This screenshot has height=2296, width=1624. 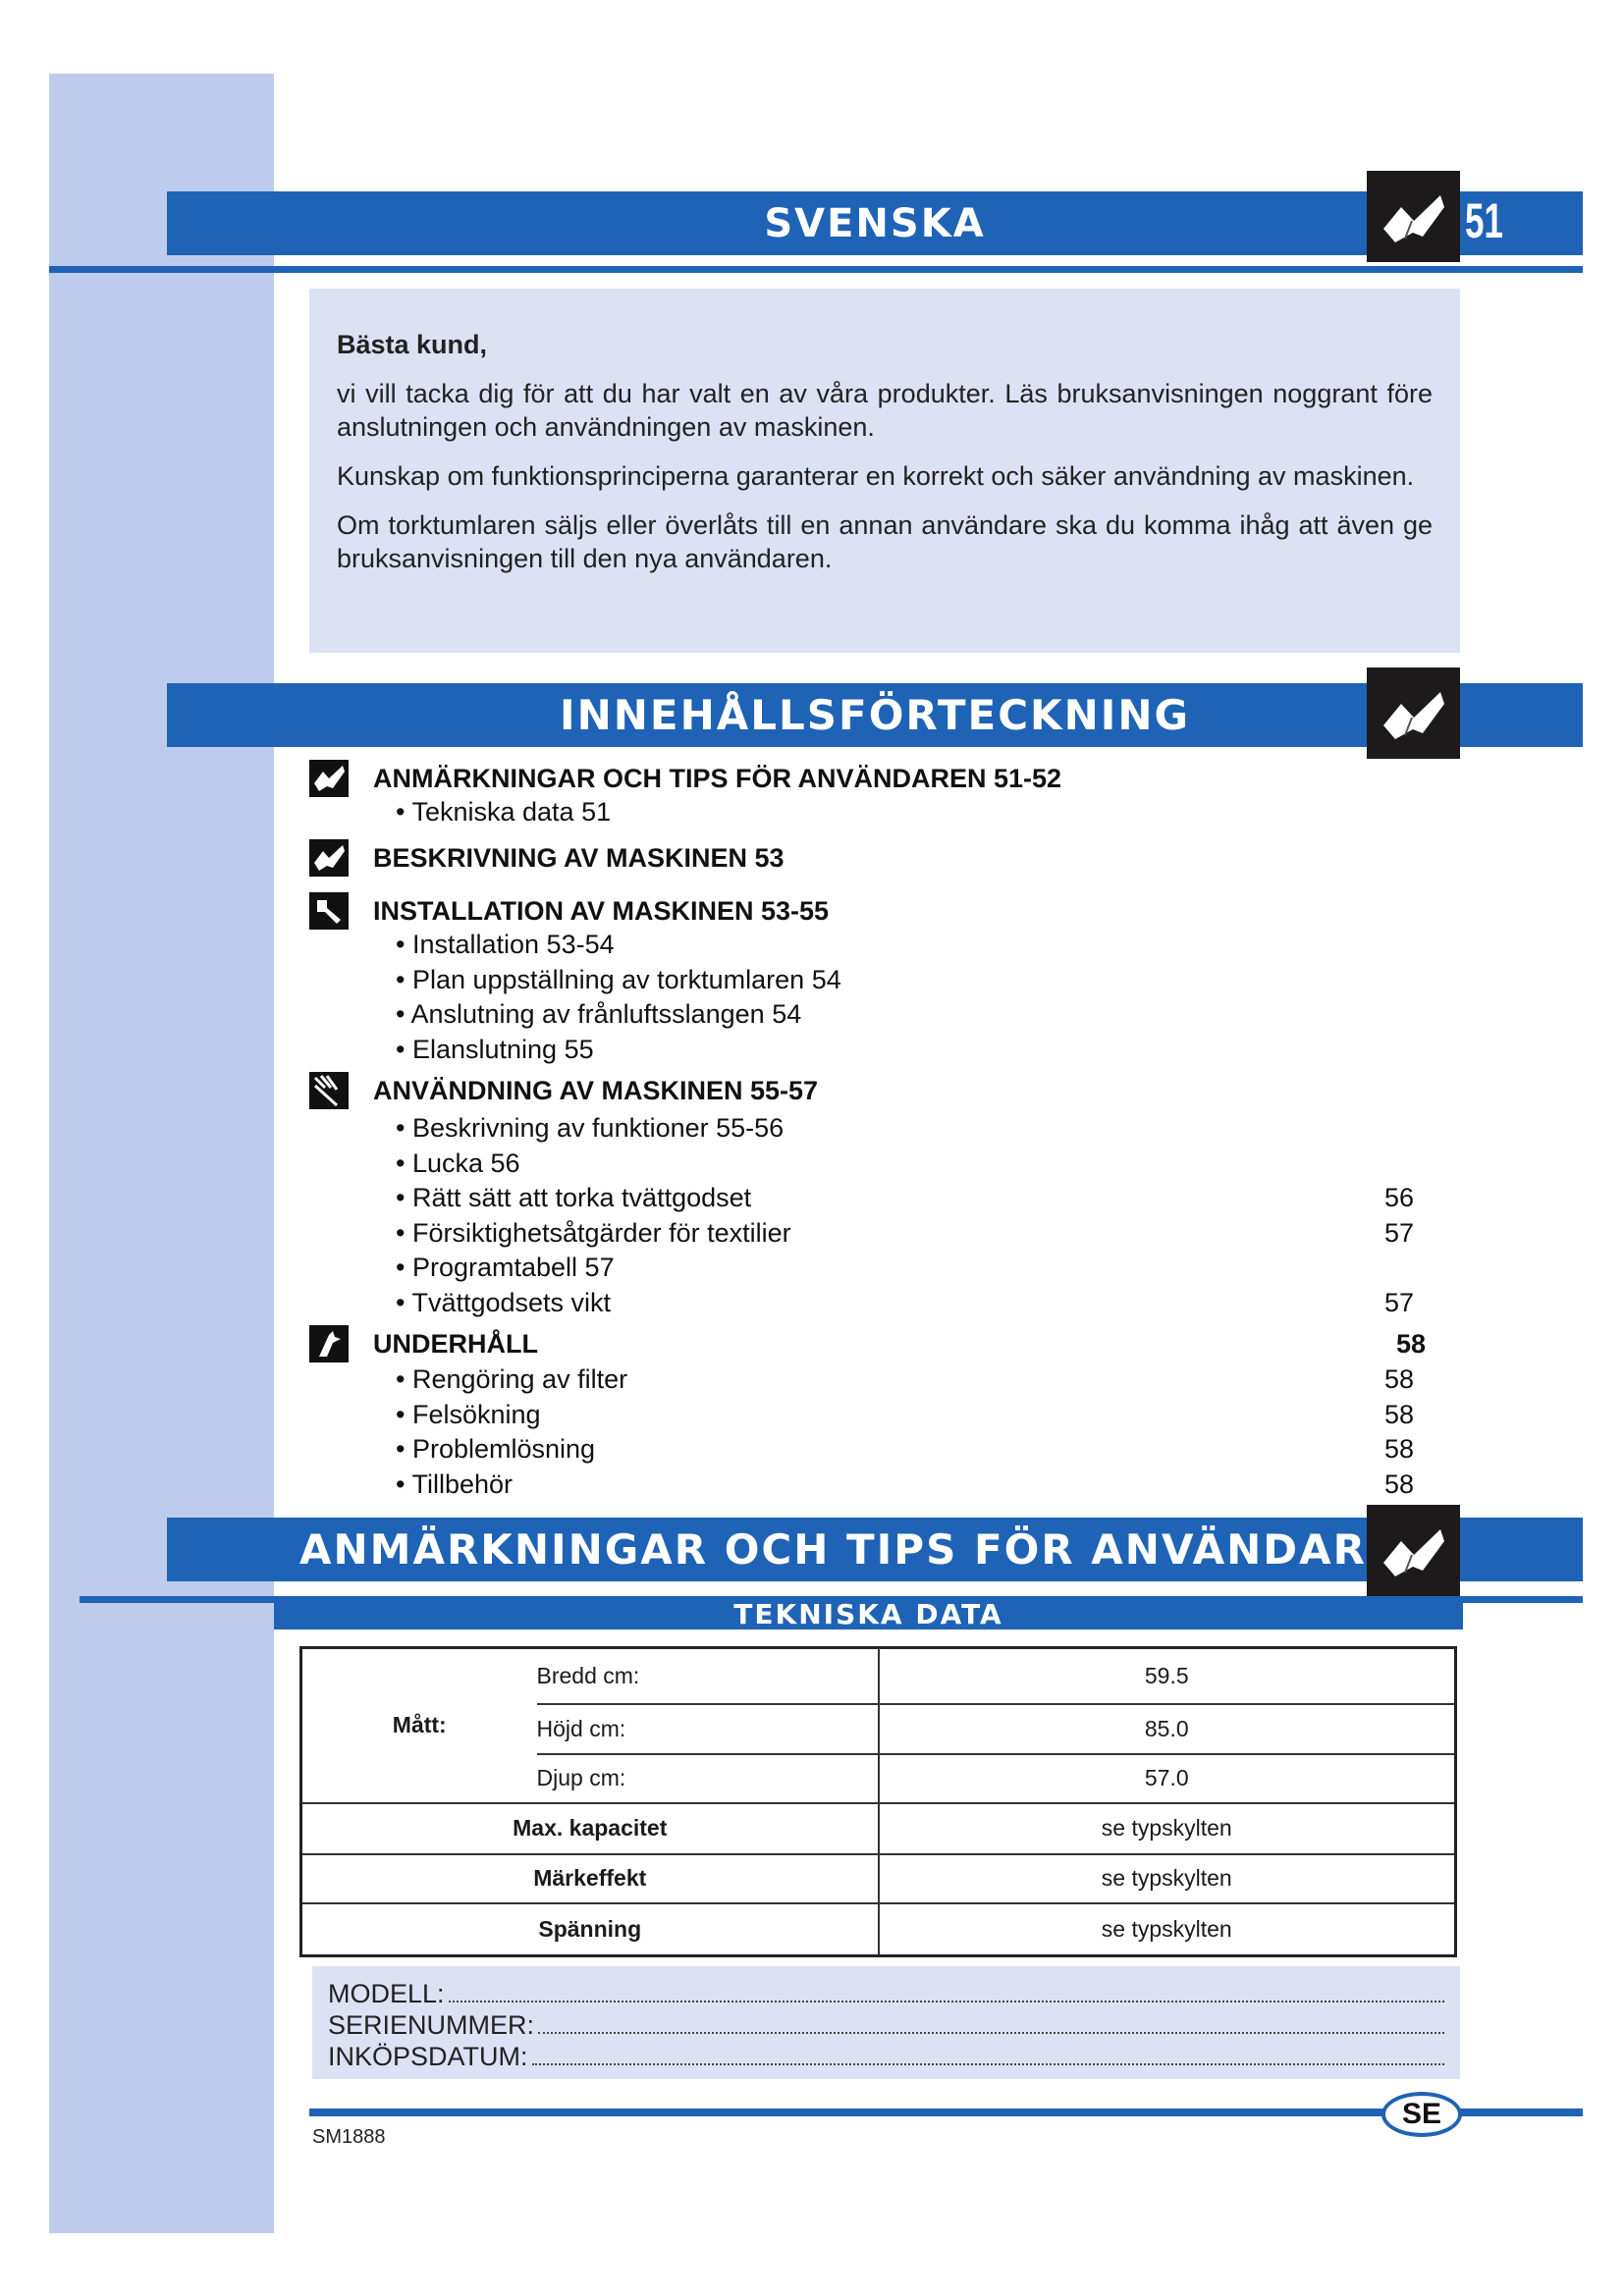 What do you see at coordinates (502, 1049) in the screenshot?
I see `toc-item-label: Elanslutning 55` at bounding box center [502, 1049].